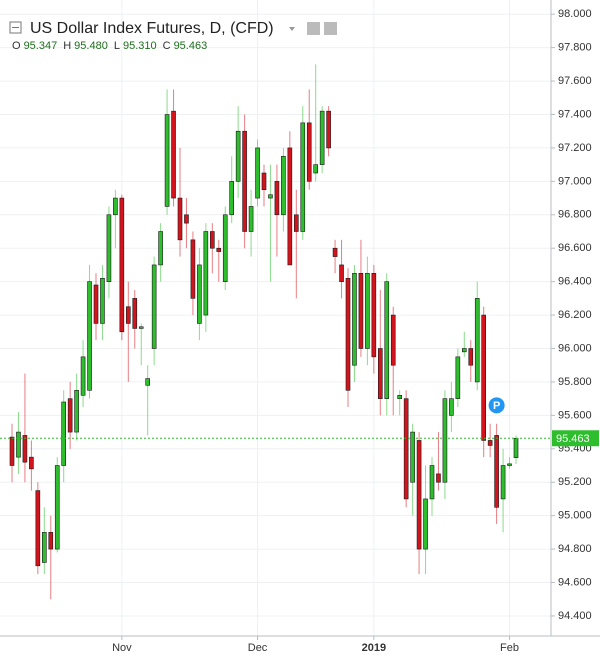 The height and width of the screenshot is (667, 600). What do you see at coordinates (575, 415) in the screenshot?
I see `y-tick-label: 95.600` at bounding box center [575, 415].